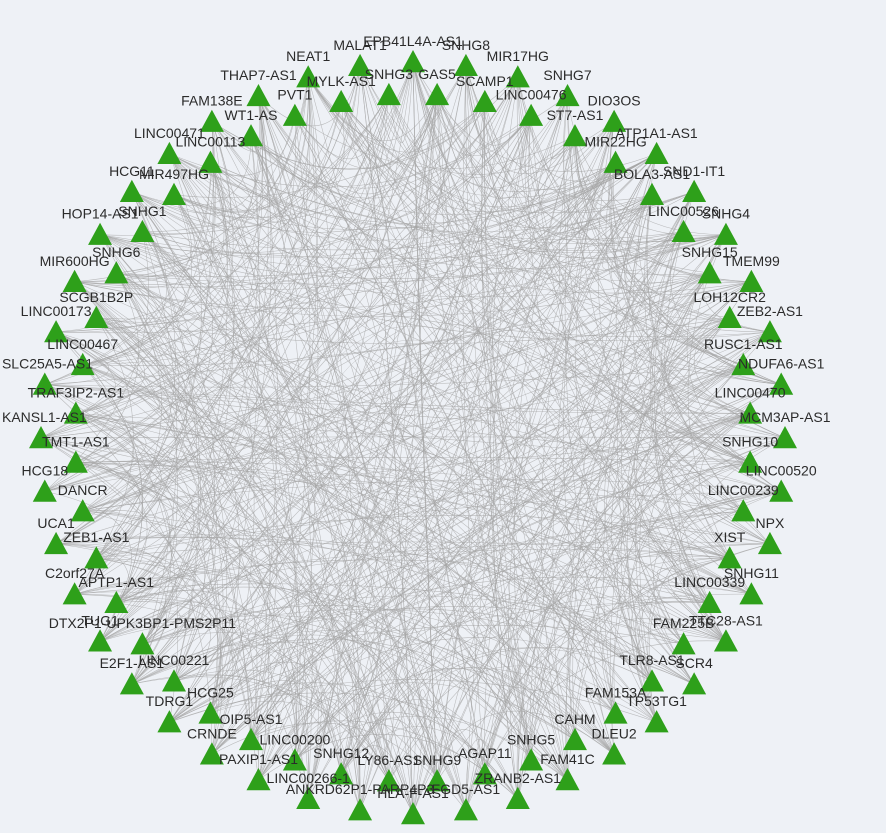 The height and width of the screenshot is (833, 886). Describe the element at coordinates (212, 733) in the screenshot. I see `node-label: CRNDE` at that location.